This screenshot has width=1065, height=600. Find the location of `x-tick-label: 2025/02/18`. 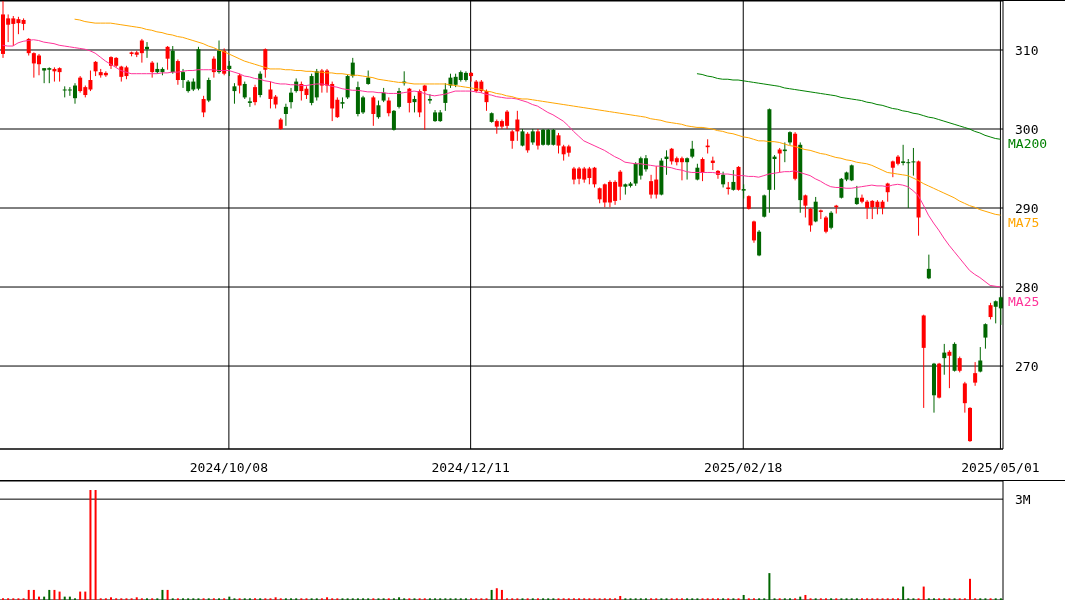

x-tick-label: 2025/02/18 is located at coordinates (743, 468).